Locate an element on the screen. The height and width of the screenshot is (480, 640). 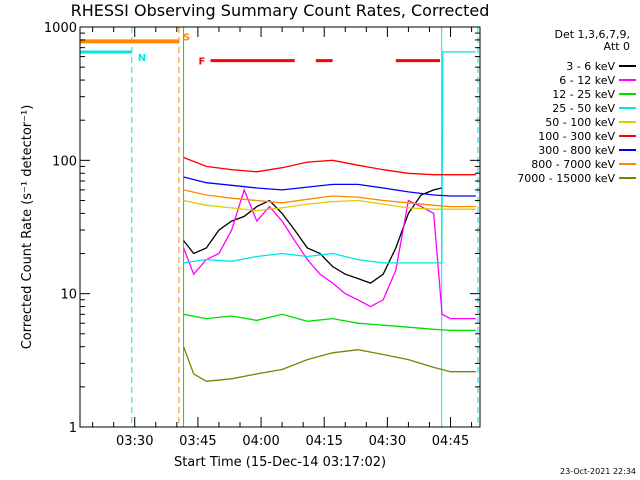
y-tick-label: 1000 is located at coordinates (60, 28).